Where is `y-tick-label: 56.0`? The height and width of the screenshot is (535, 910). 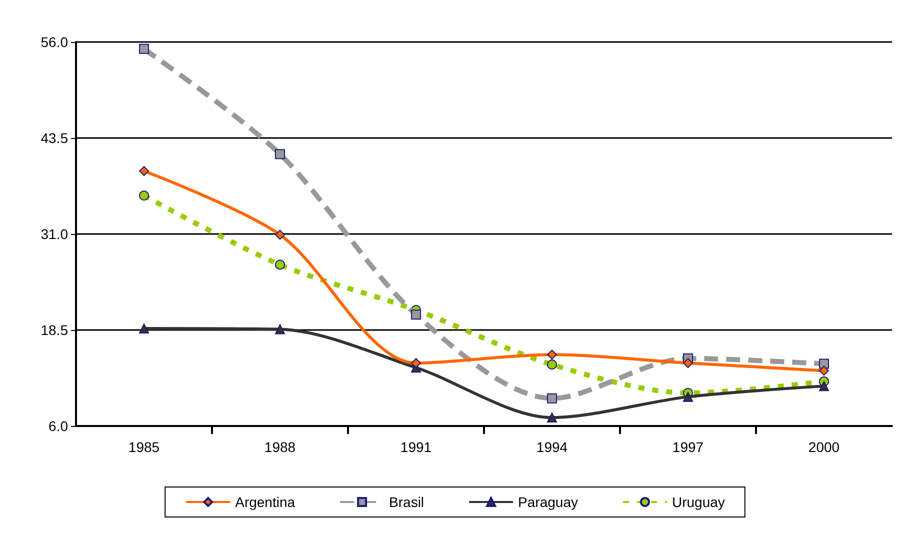 y-tick-label: 56.0 is located at coordinates (54, 42).